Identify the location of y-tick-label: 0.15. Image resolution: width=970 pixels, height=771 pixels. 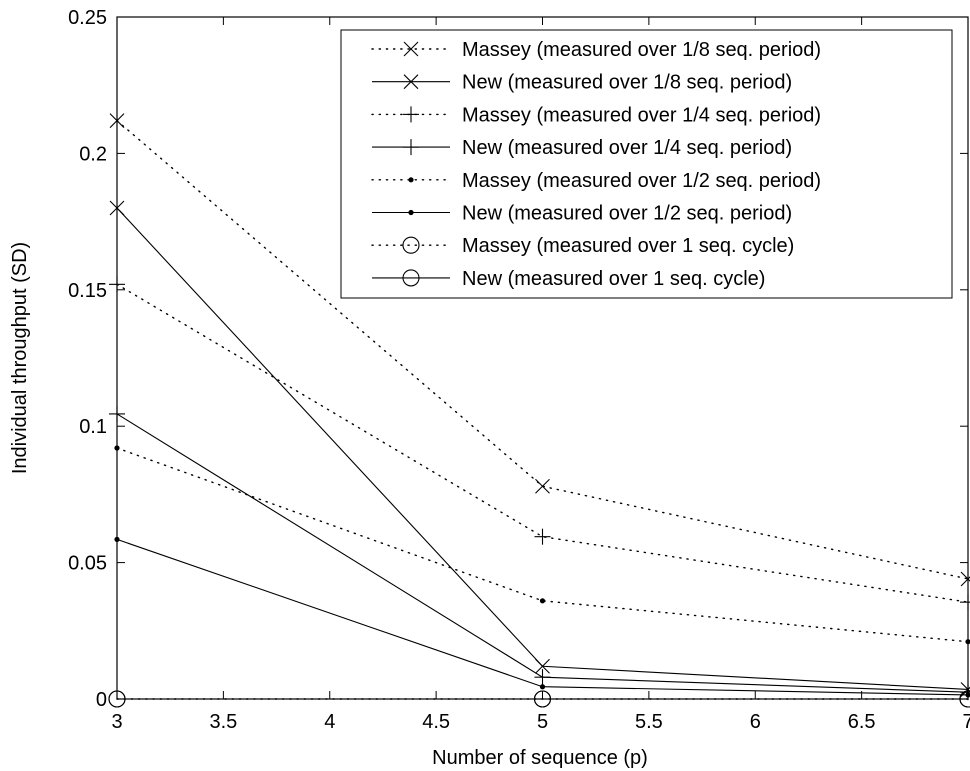
(87, 291).